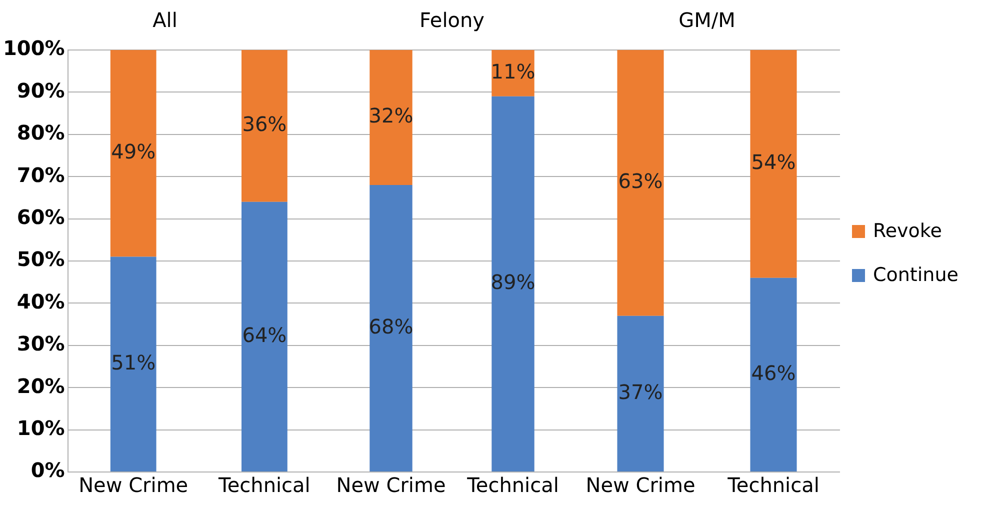 The image size is (987, 506). Describe the element at coordinates (513, 71) in the screenshot. I see `data-label: 11%` at that location.